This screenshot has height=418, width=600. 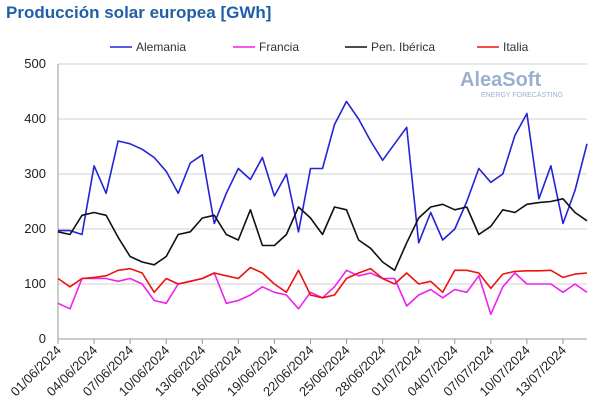 I want to click on legend-label: Italia, so click(x=516, y=47).